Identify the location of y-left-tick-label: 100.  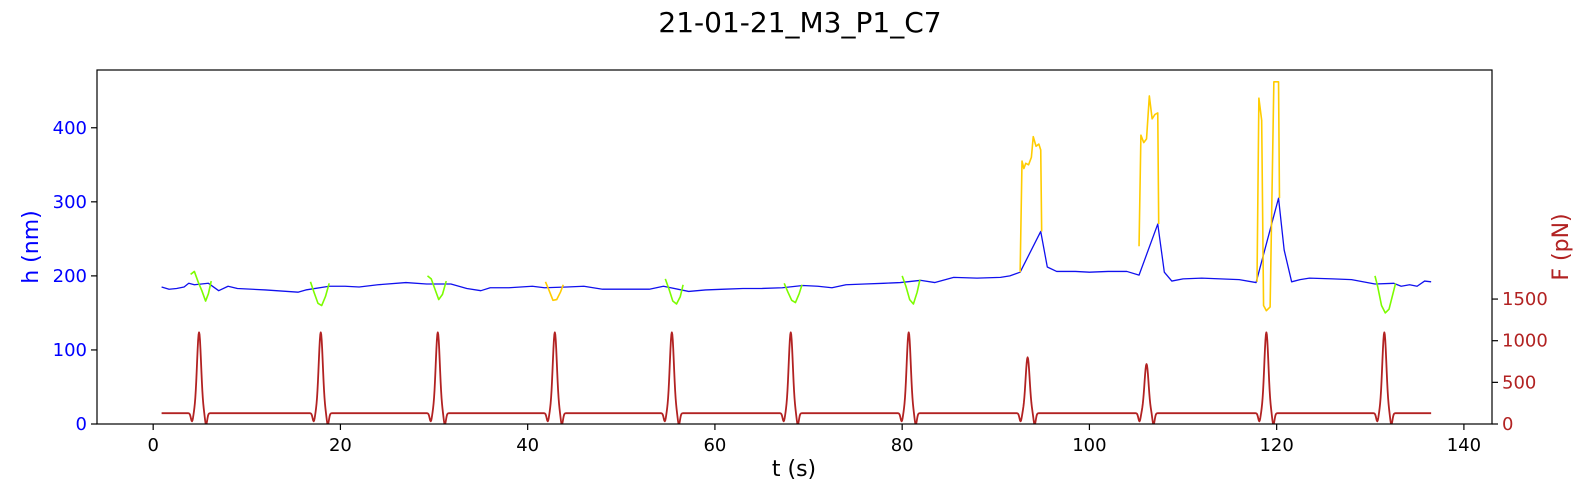
(70, 350).